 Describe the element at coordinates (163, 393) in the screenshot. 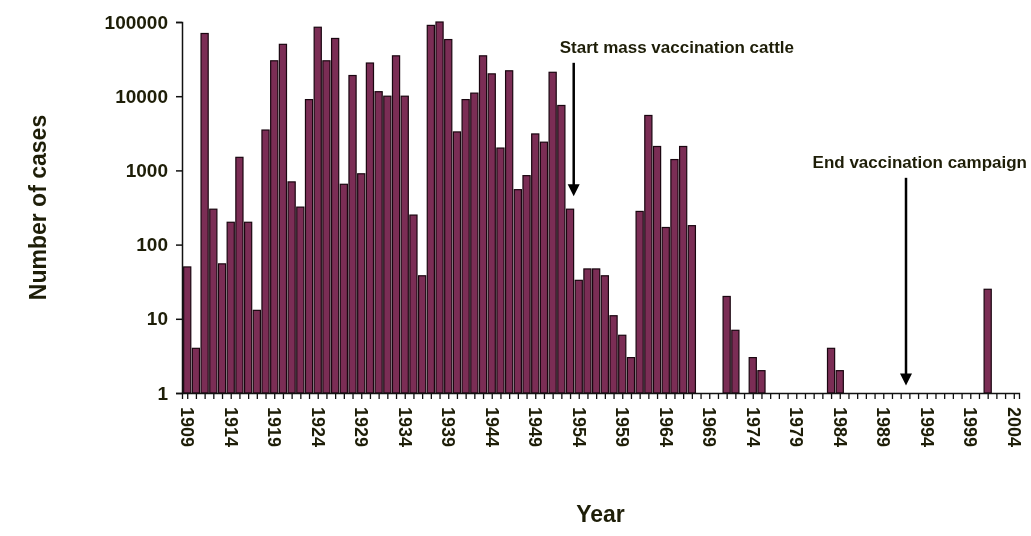

I see `y-tick-label: 1` at that location.